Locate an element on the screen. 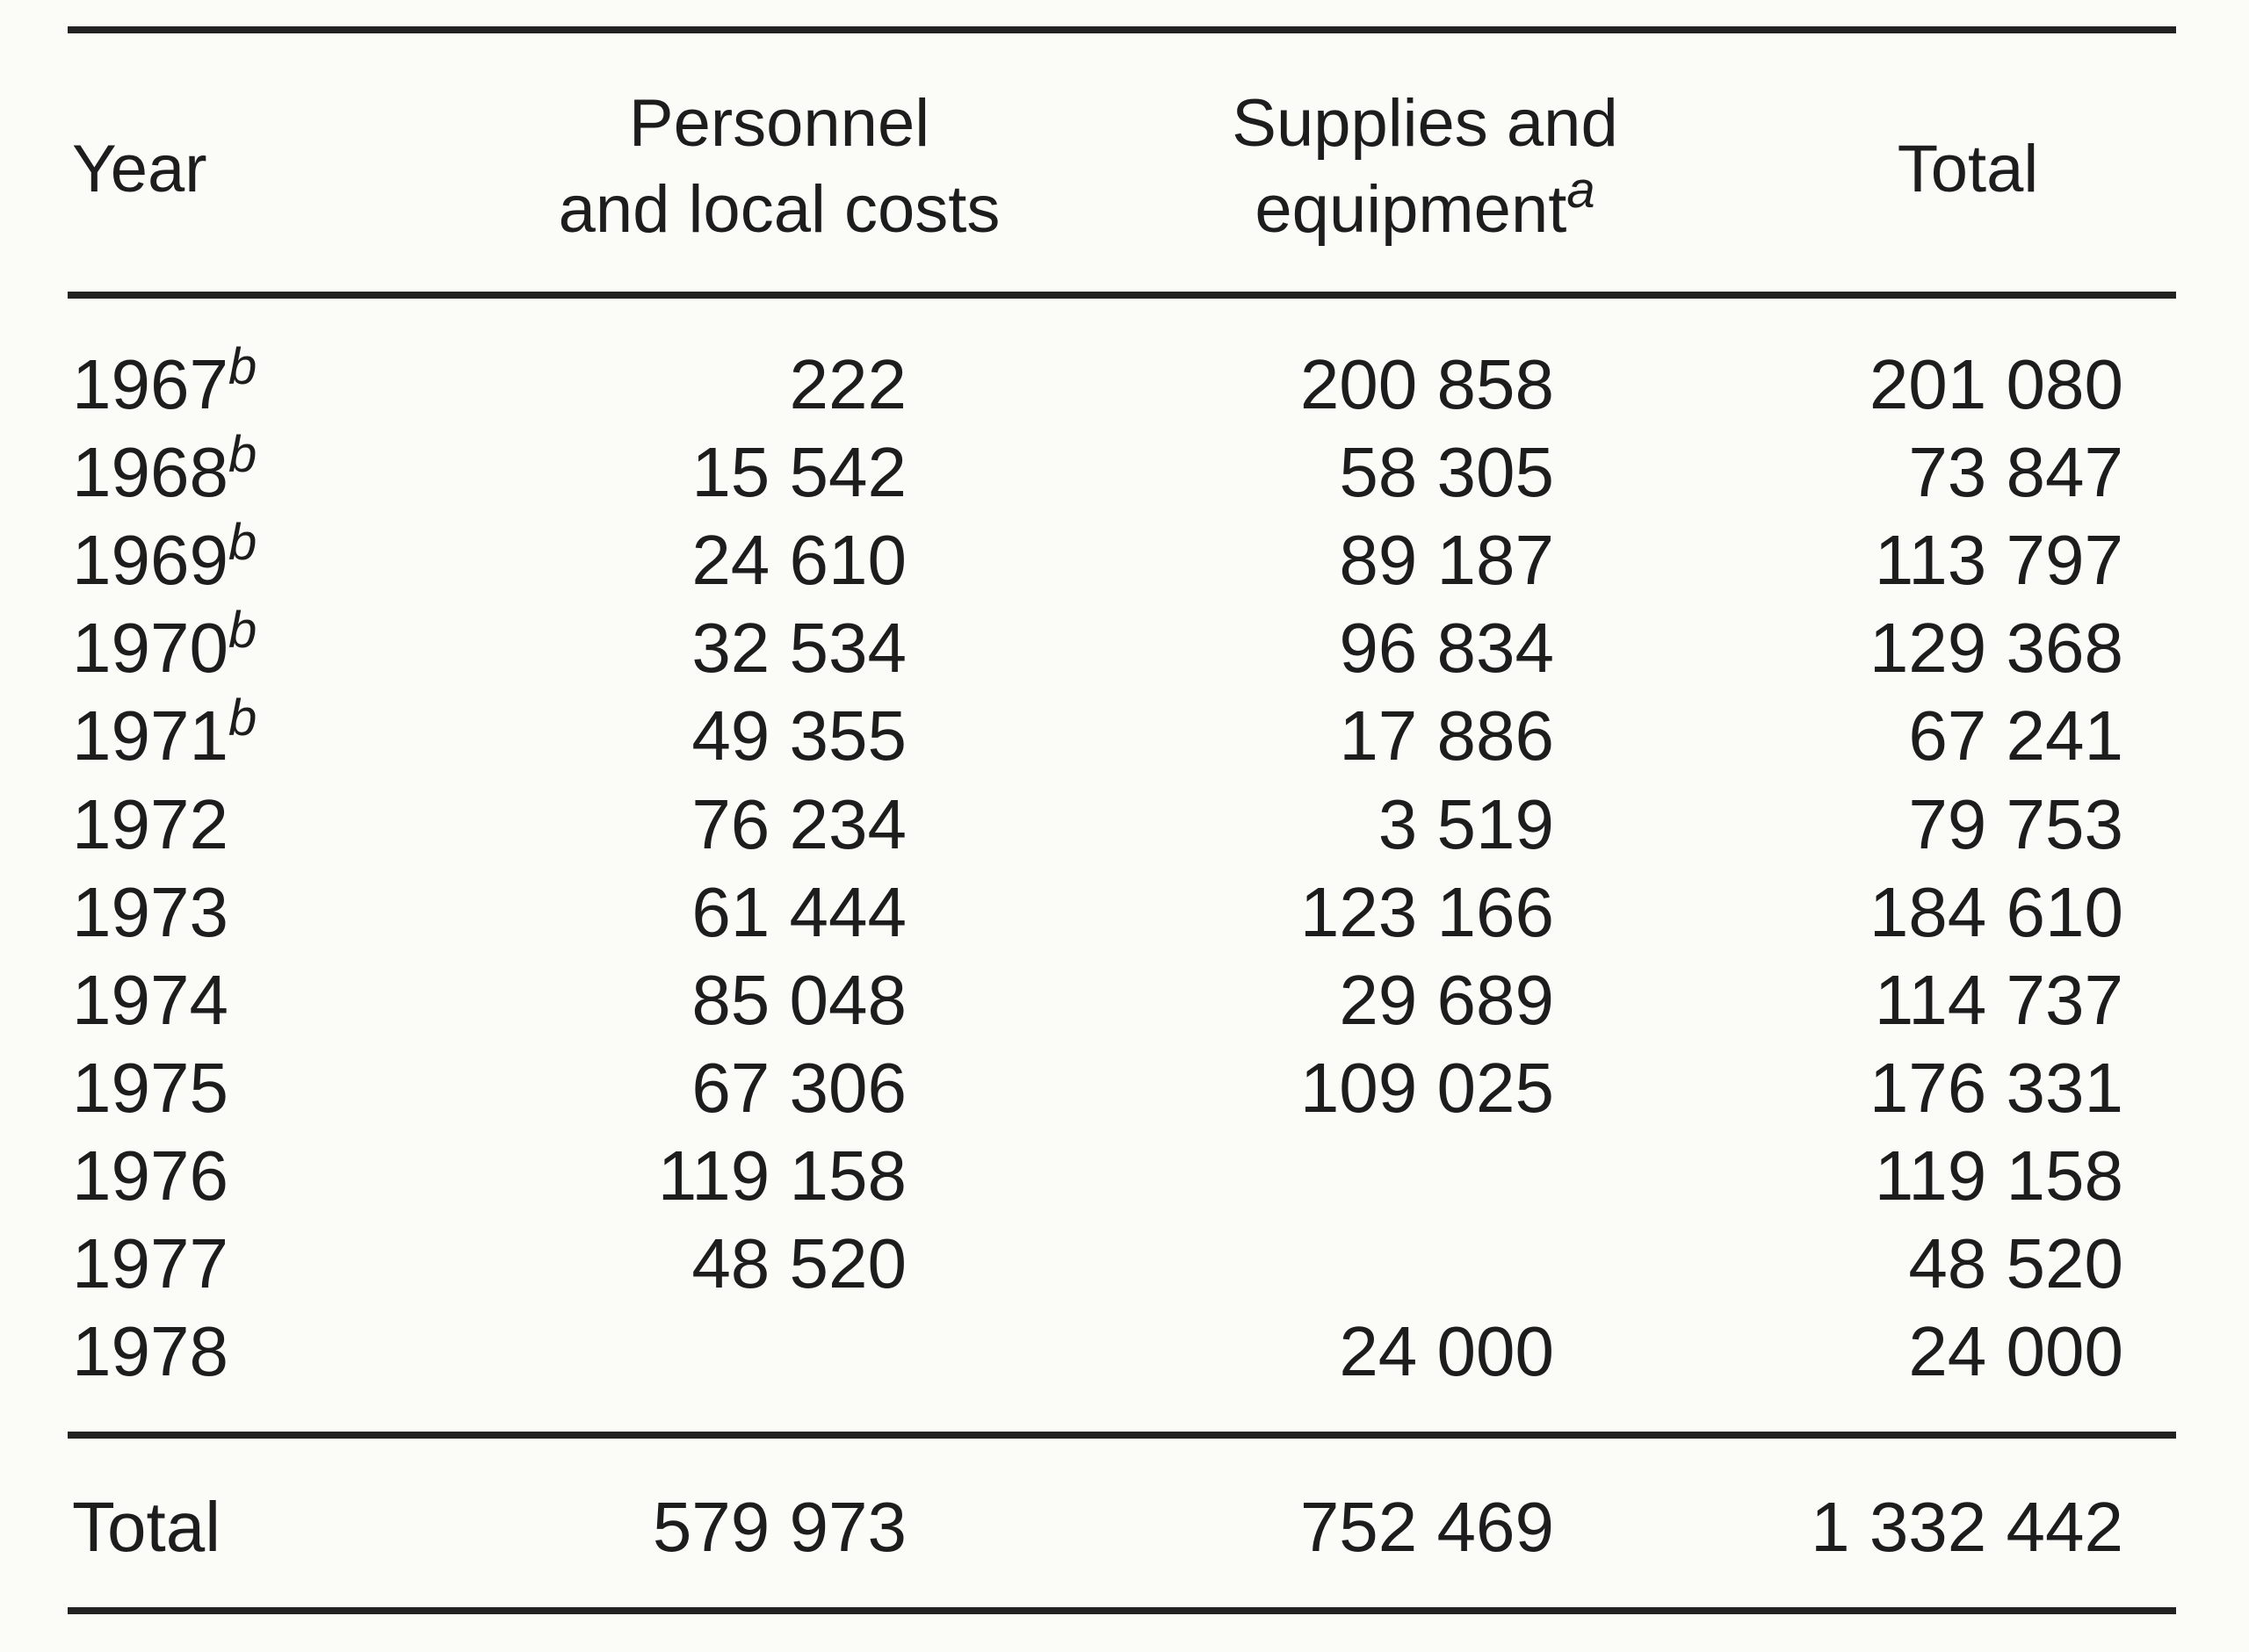 This screenshot has width=2249, height=1652. row-year: 1968b is located at coordinates (164, 474).